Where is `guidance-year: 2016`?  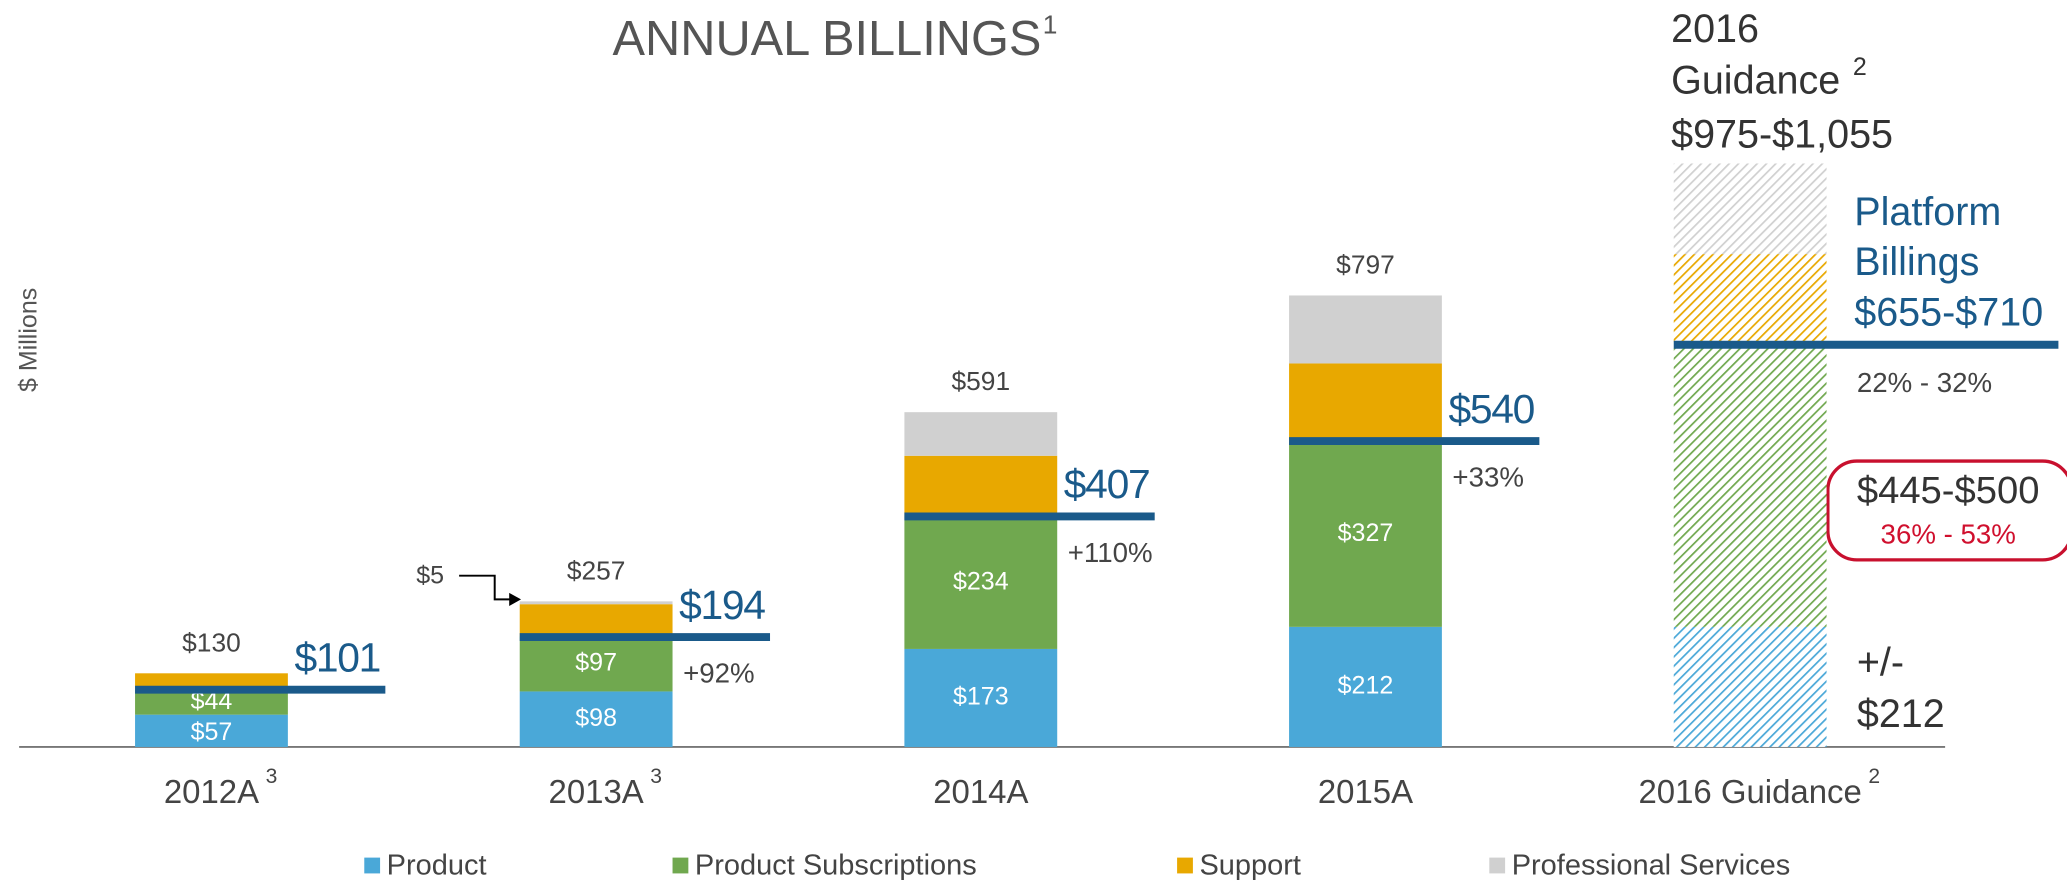 guidance-year: 2016 is located at coordinates (1715, 29).